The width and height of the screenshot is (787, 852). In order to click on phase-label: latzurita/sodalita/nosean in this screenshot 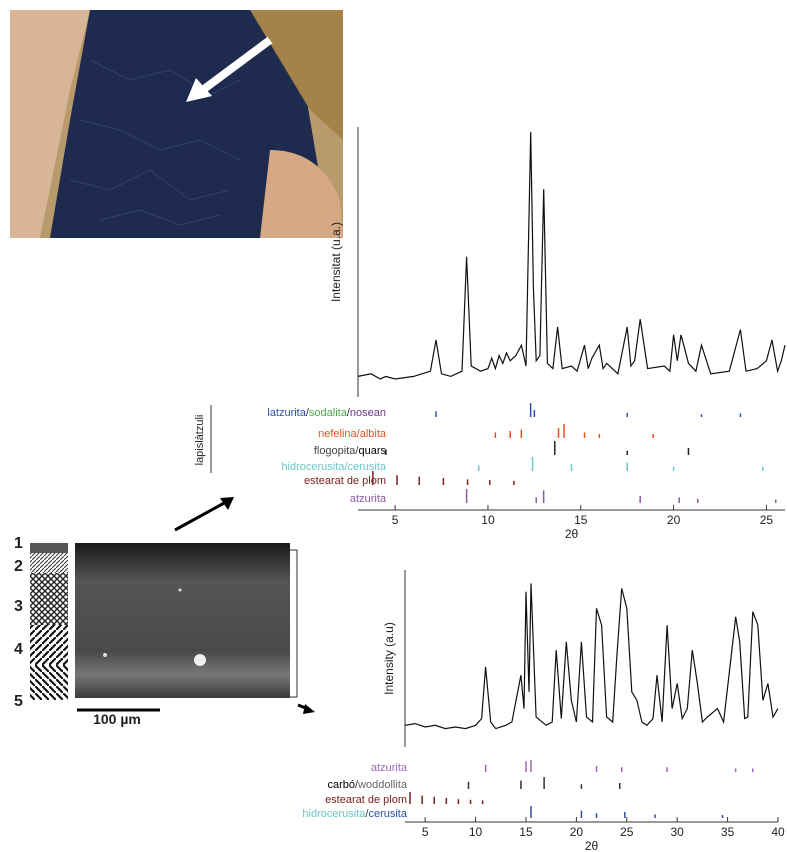, I will do `click(326, 413)`.